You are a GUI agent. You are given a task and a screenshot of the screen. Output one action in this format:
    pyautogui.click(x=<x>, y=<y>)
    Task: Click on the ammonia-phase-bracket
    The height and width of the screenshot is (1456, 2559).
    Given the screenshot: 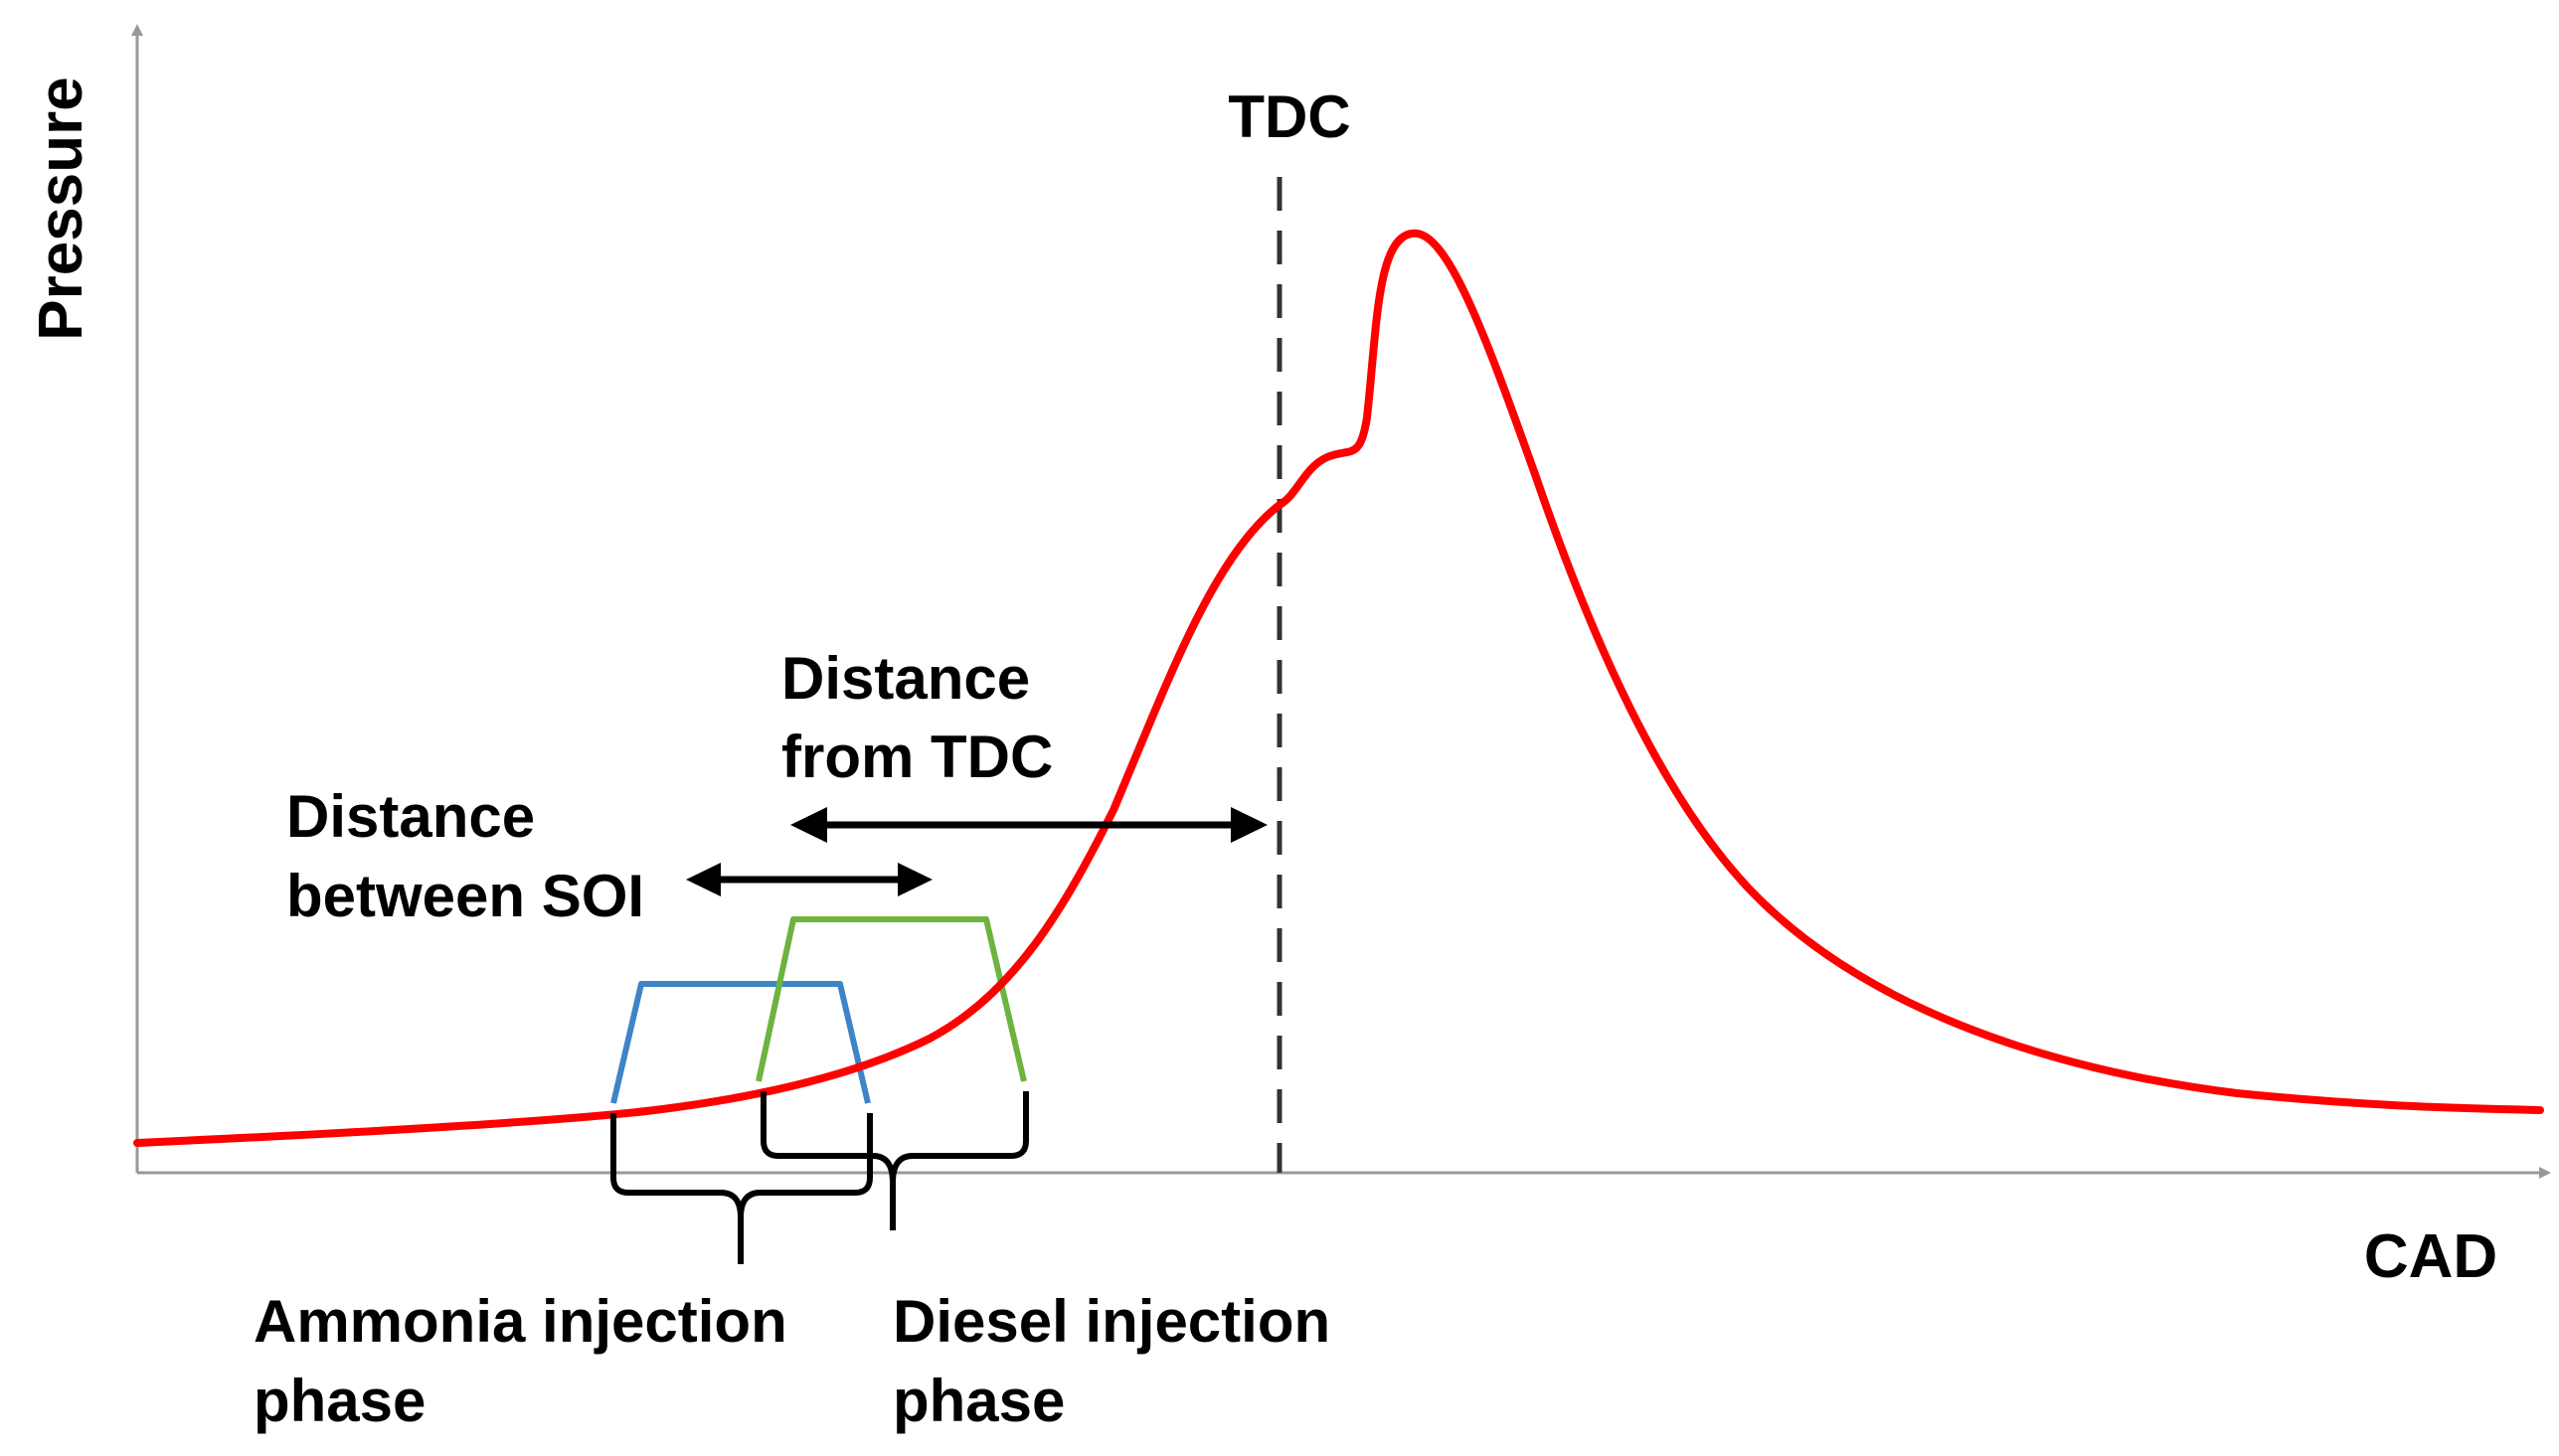 What is the action you would take?
    pyautogui.click(x=741, y=1188)
    